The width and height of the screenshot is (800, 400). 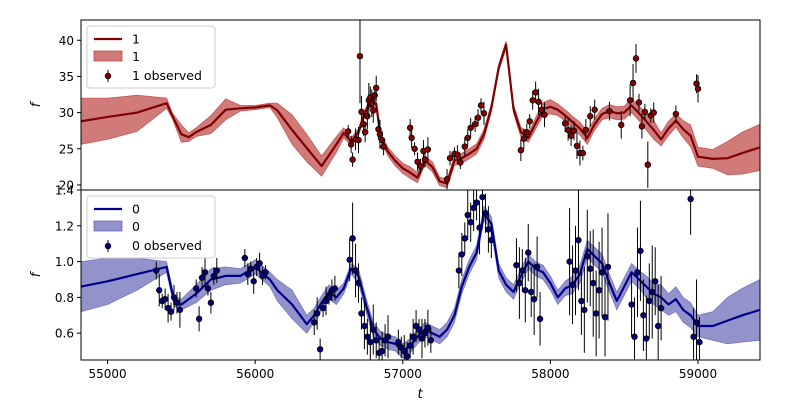 I want to click on top-y-axis-label: f, so click(x=36, y=103).